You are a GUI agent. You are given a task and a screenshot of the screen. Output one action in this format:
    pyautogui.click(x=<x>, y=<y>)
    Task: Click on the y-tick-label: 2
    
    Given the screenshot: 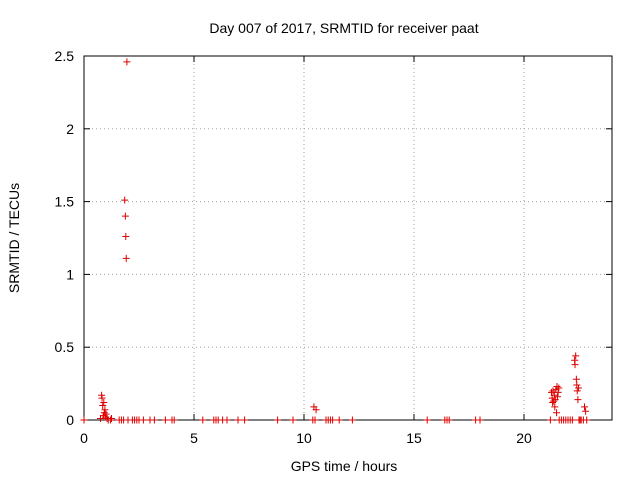 What is the action you would take?
    pyautogui.click(x=70, y=129)
    